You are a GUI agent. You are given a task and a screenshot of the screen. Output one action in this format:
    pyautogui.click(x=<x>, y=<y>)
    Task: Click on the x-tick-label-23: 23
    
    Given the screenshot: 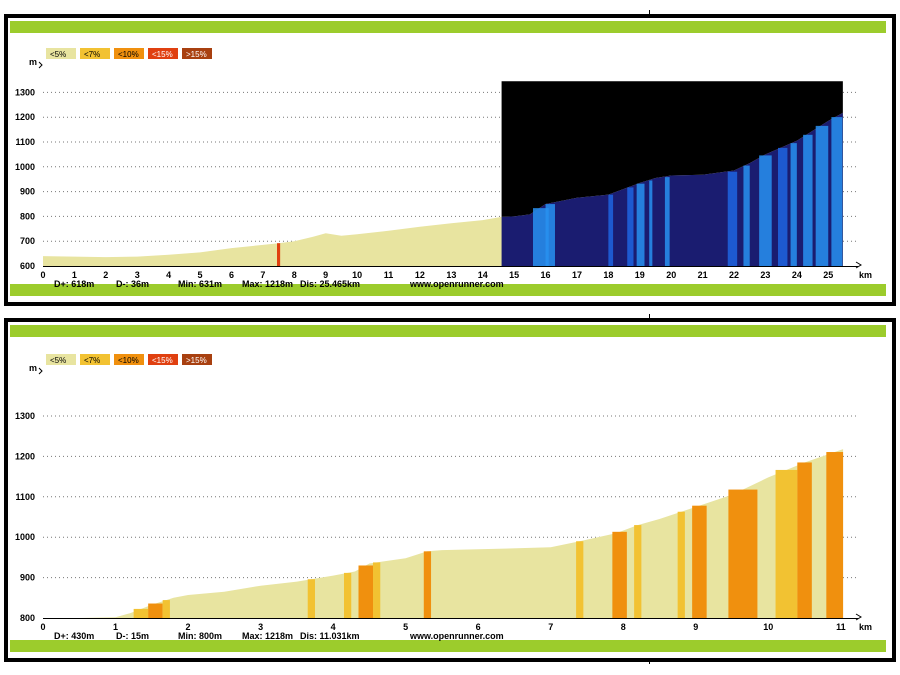 What is the action you would take?
    pyautogui.click(x=765, y=275)
    